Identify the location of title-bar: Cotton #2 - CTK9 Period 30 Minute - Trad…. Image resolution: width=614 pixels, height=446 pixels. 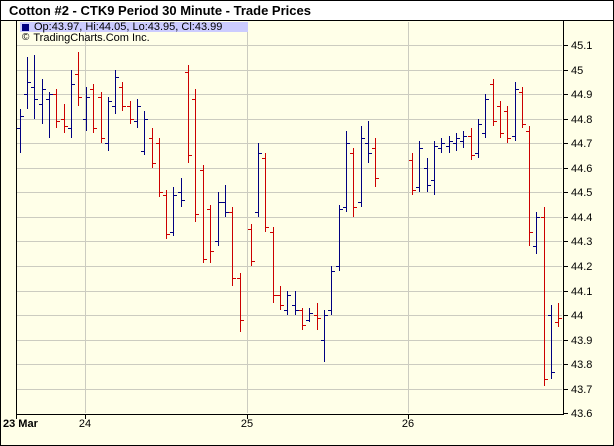
(307, 11).